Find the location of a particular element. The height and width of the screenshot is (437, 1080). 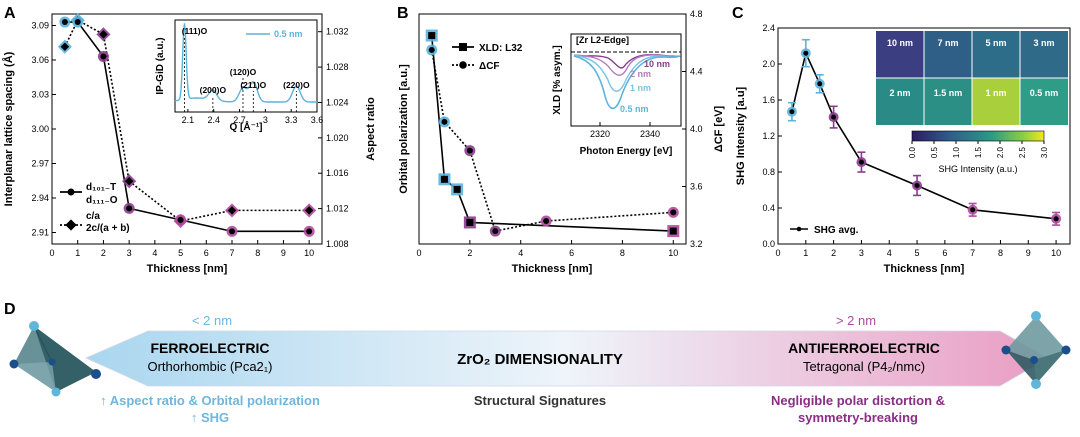

panel-c-label: C is located at coordinates (738, 13).